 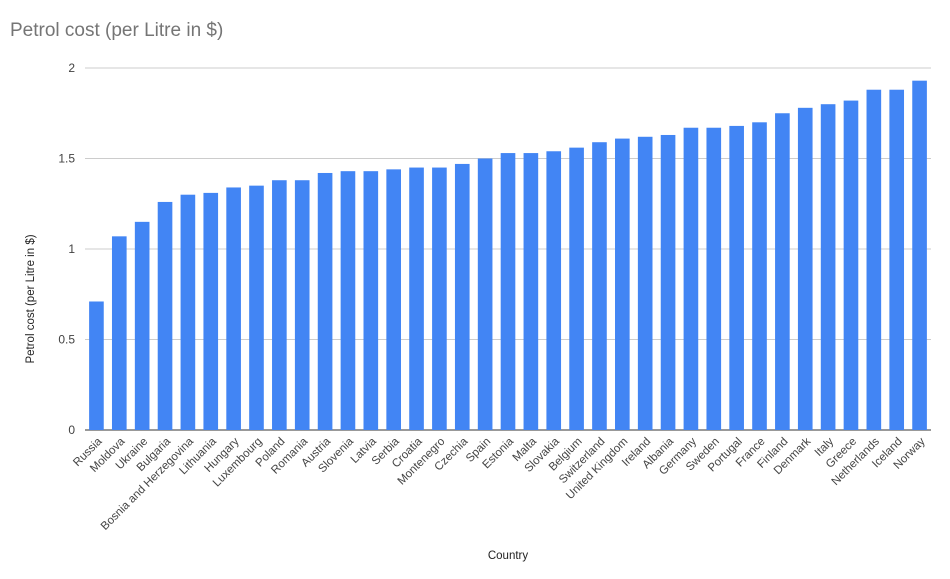 I want to click on chart-title: Petrol cost (per Litre in $), so click(x=117, y=30).